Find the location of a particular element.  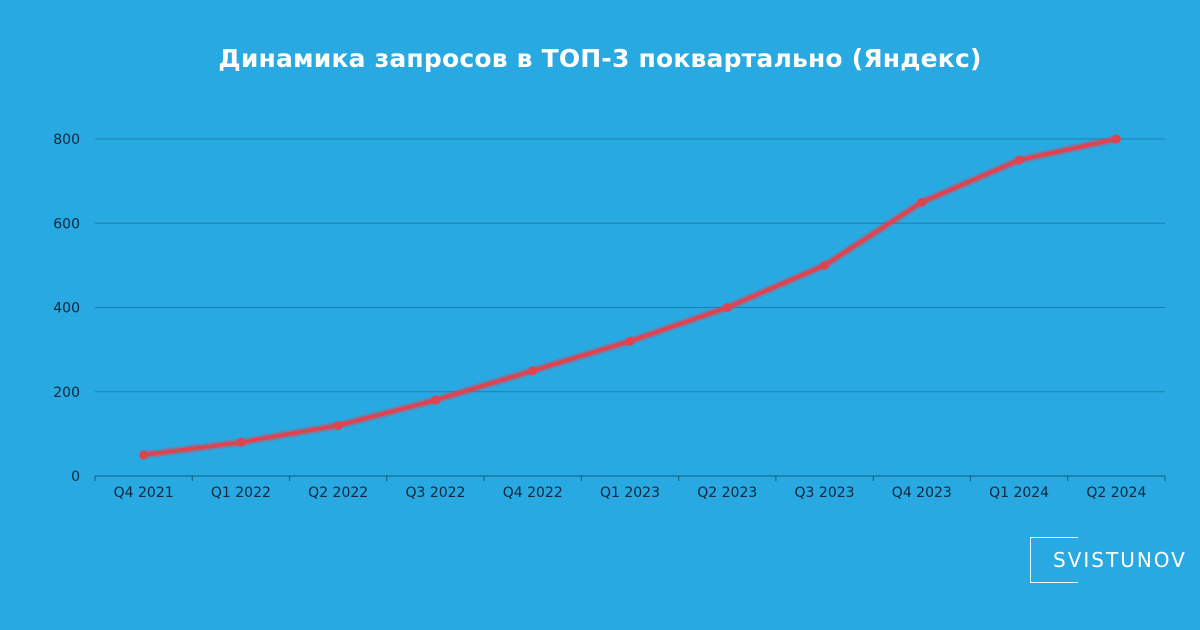

x-tick-label: Q1 2024 is located at coordinates (1019, 493).